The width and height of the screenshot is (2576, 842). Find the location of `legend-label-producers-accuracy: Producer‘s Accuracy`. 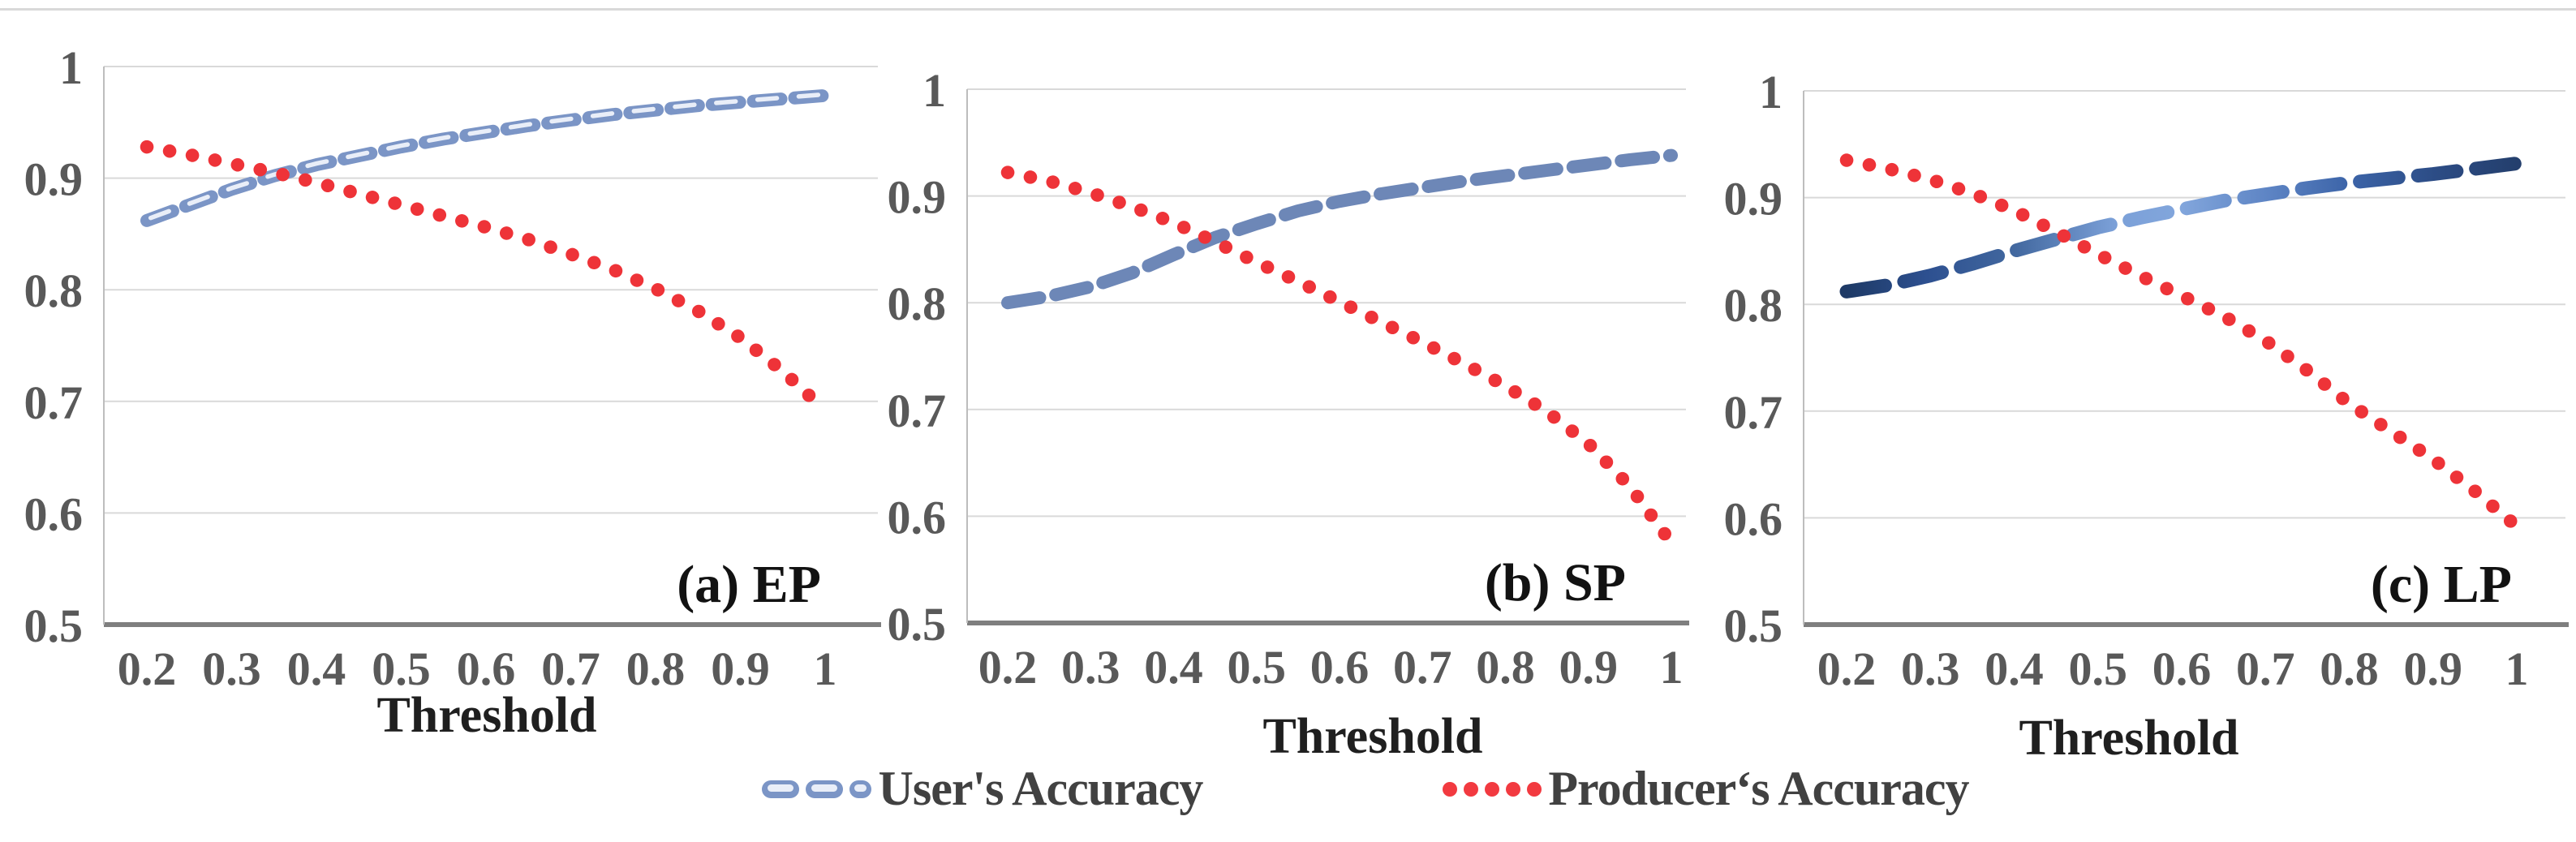

legend-label-producers-accuracy: Producer‘s Accuracy is located at coordinates (1759, 788).